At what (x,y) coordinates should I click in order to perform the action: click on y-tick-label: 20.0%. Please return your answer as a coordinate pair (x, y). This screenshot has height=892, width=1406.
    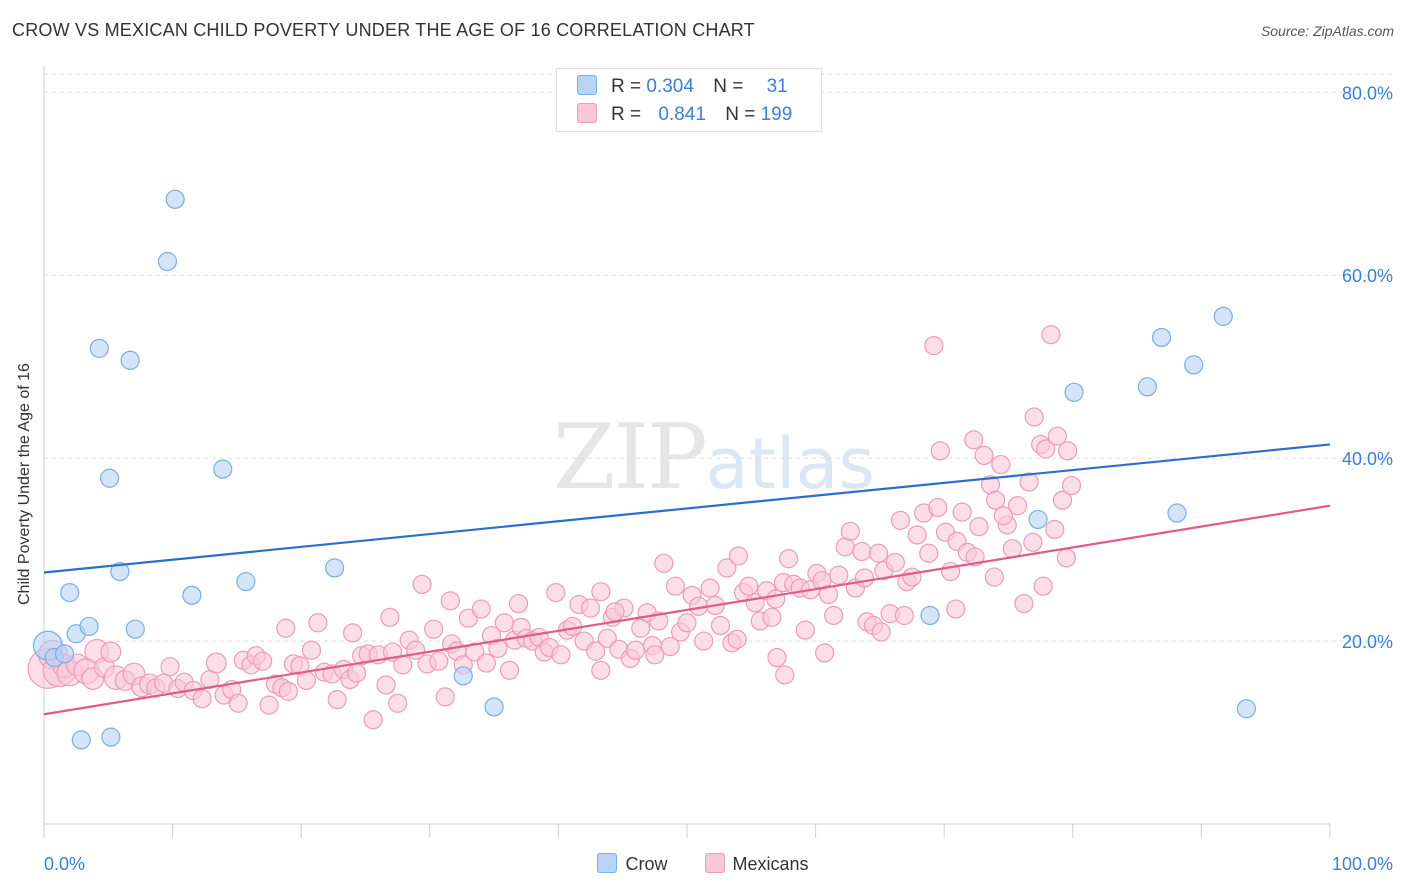
    Looking at the image, I should click on (1367, 642).